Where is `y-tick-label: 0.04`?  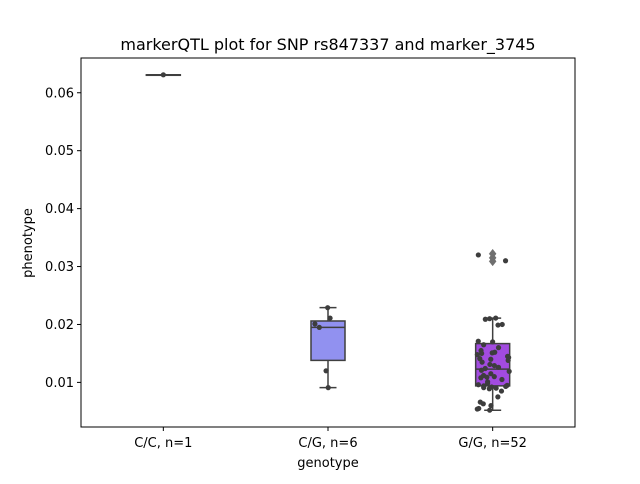 y-tick-label: 0.04 is located at coordinates (59, 209).